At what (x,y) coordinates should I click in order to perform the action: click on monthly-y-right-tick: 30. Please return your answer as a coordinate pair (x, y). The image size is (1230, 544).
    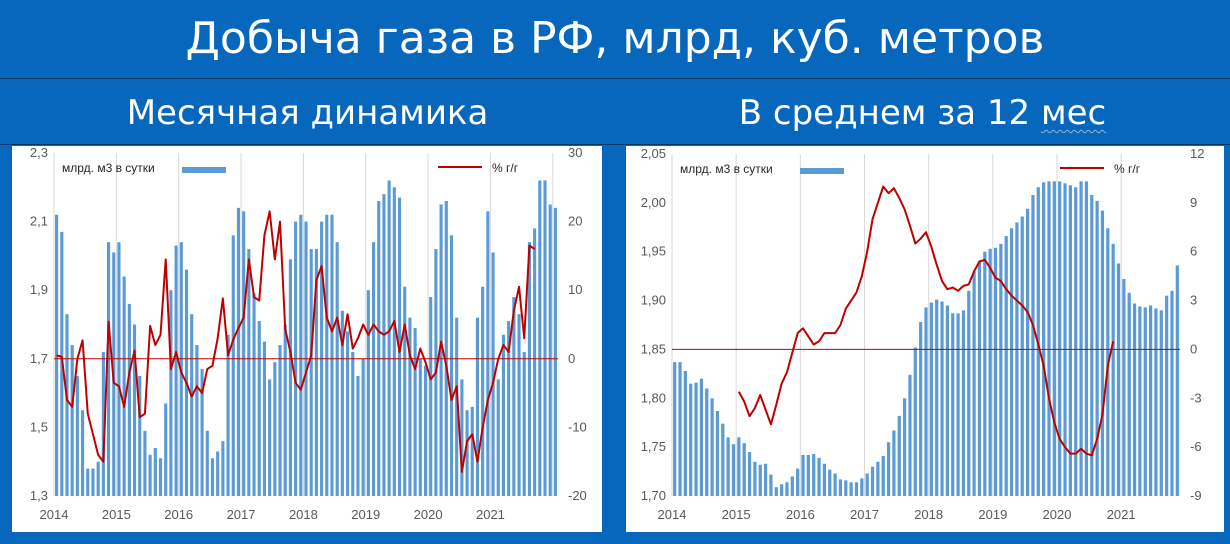
    Looking at the image, I should click on (575, 153).